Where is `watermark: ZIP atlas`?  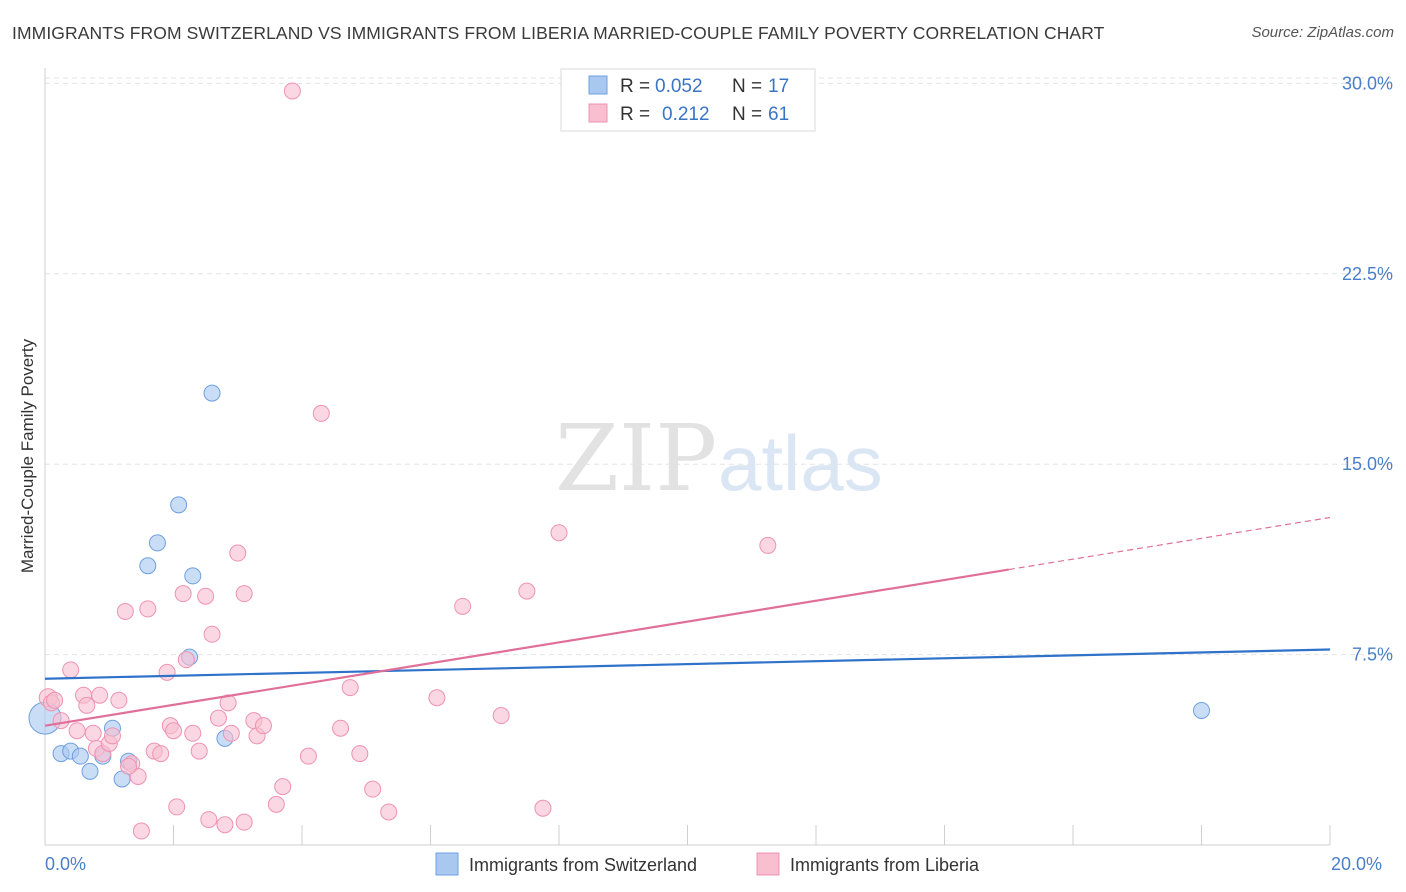
watermark: ZIP atlas is located at coordinates (719, 458).